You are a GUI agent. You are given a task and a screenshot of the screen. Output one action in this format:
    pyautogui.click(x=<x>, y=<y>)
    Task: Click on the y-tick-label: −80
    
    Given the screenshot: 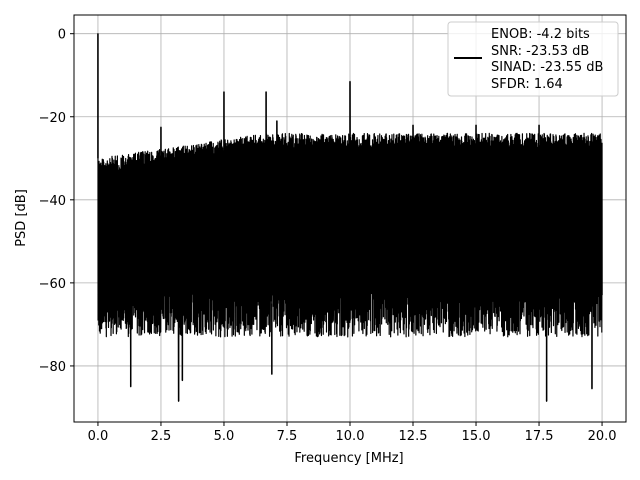 What is the action you would take?
    pyautogui.click(x=52, y=367)
    